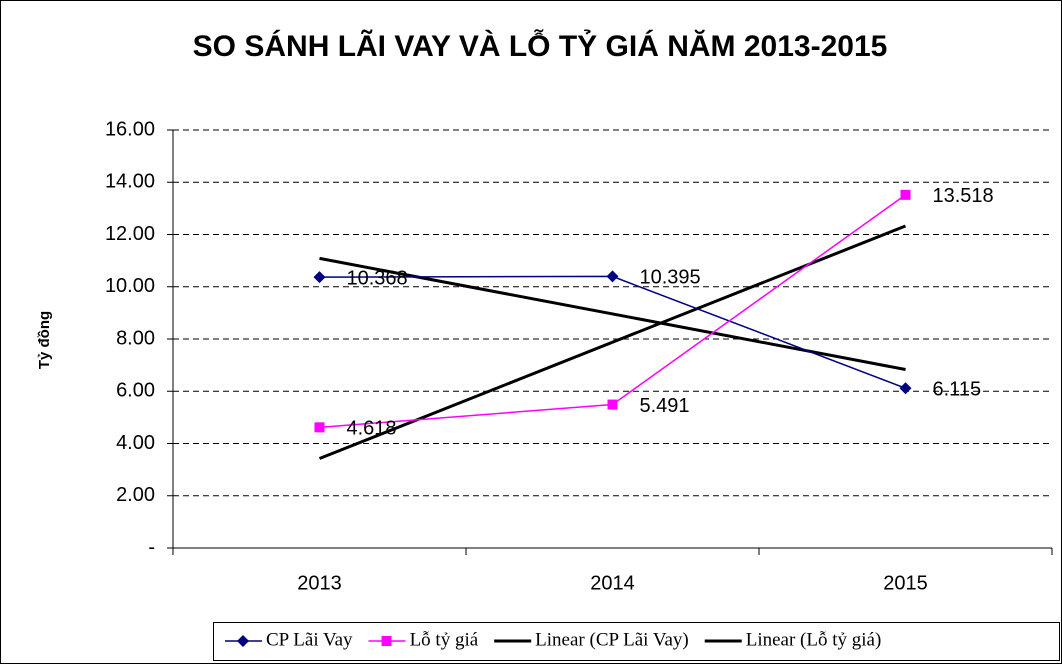 This screenshot has height=664, width=1062. I want to click on y-tick-label: 14.00, so click(130, 182).